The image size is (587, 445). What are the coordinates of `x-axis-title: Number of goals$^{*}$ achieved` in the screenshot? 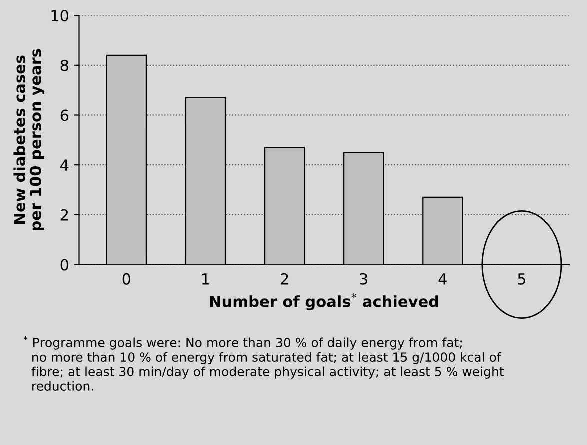 It's located at (324, 302).